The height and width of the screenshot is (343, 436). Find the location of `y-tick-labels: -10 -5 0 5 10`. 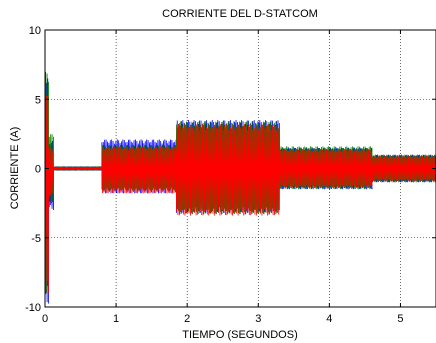

y-tick-labels: -10 -5 0 5 10 is located at coordinates (33, 169).